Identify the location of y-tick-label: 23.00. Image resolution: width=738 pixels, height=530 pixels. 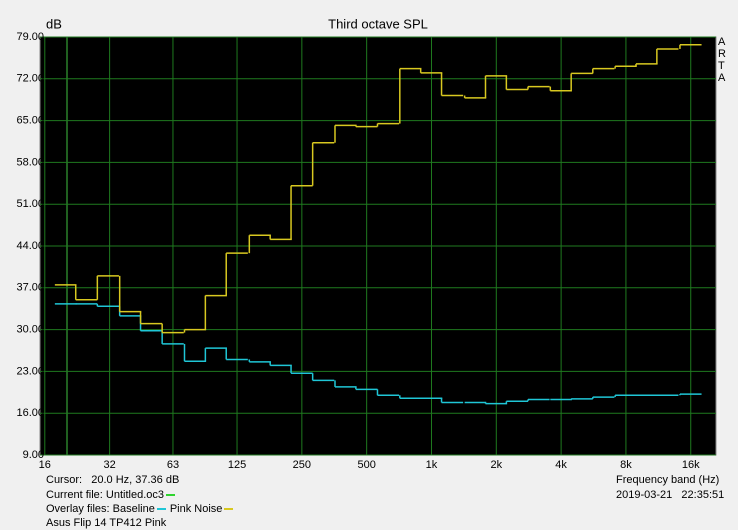
(30, 371).